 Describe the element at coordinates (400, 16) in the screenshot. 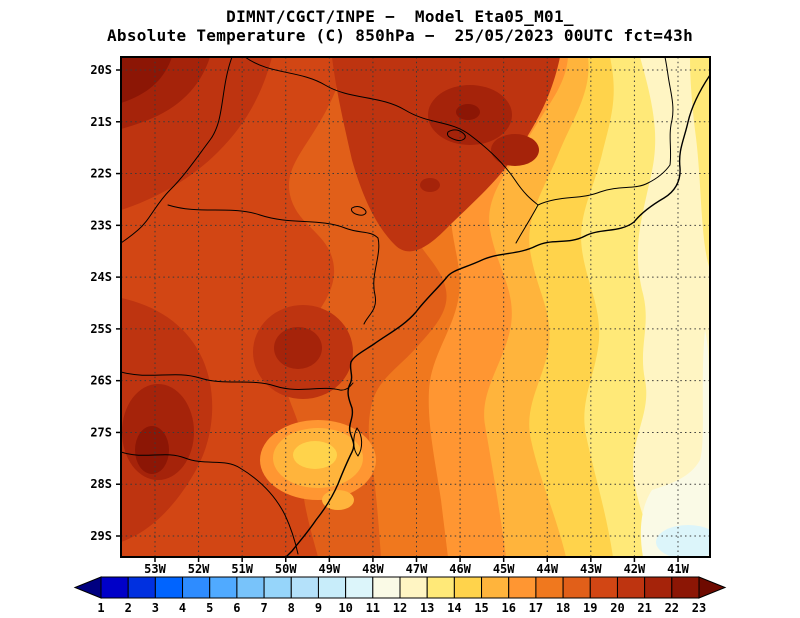

I see `title-line-1: DIMNT/CGCT/INPE − Model Eta05_M01_` at that location.